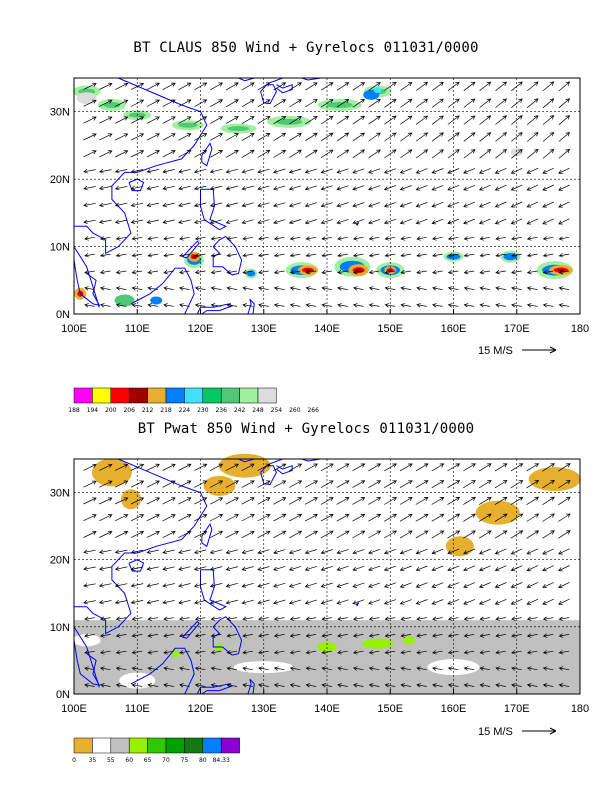 The height and width of the screenshot is (792, 612). What do you see at coordinates (201, 709) in the screenshot?
I see `lon-label: 120E` at bounding box center [201, 709].